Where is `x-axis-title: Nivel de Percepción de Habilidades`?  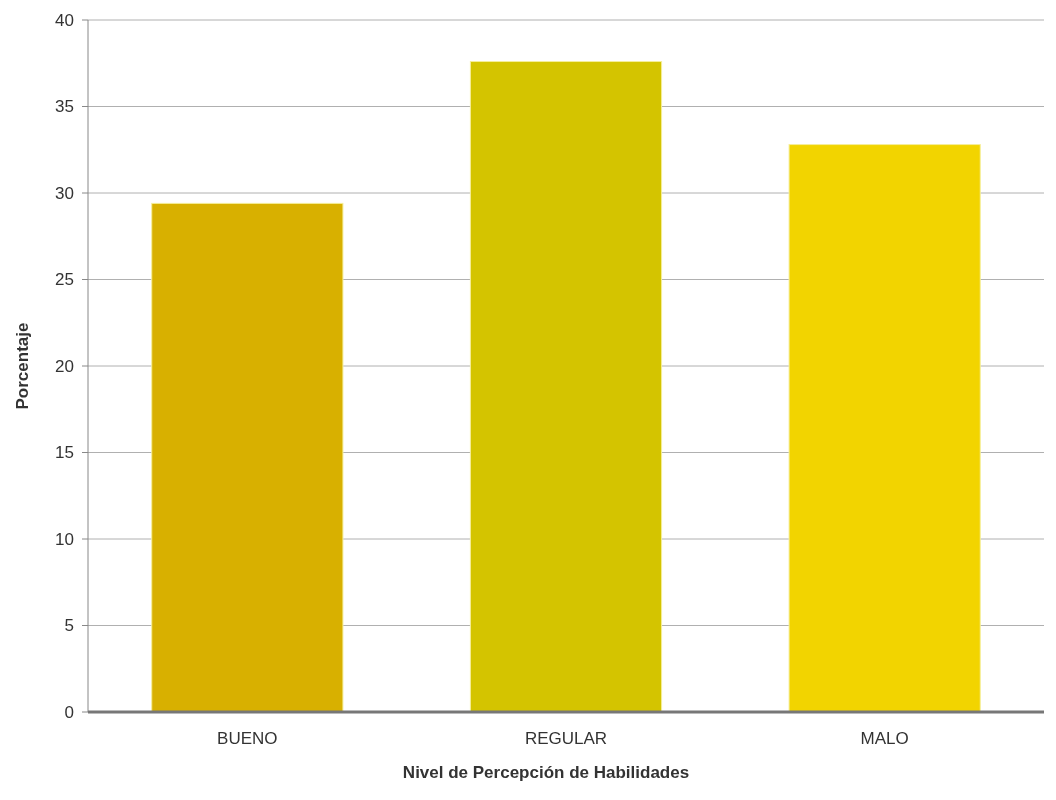 x-axis-title: Nivel de Percepción de Habilidades is located at coordinates (546, 772).